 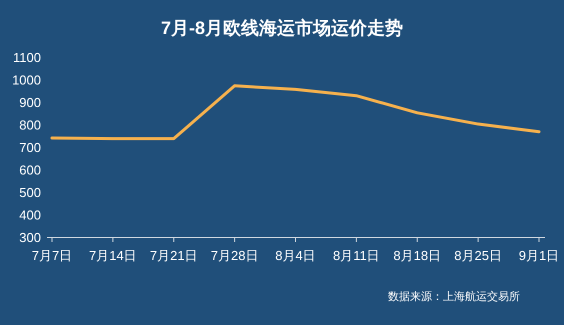 I want to click on x-tick-label: 8月11日, so click(x=356, y=255).